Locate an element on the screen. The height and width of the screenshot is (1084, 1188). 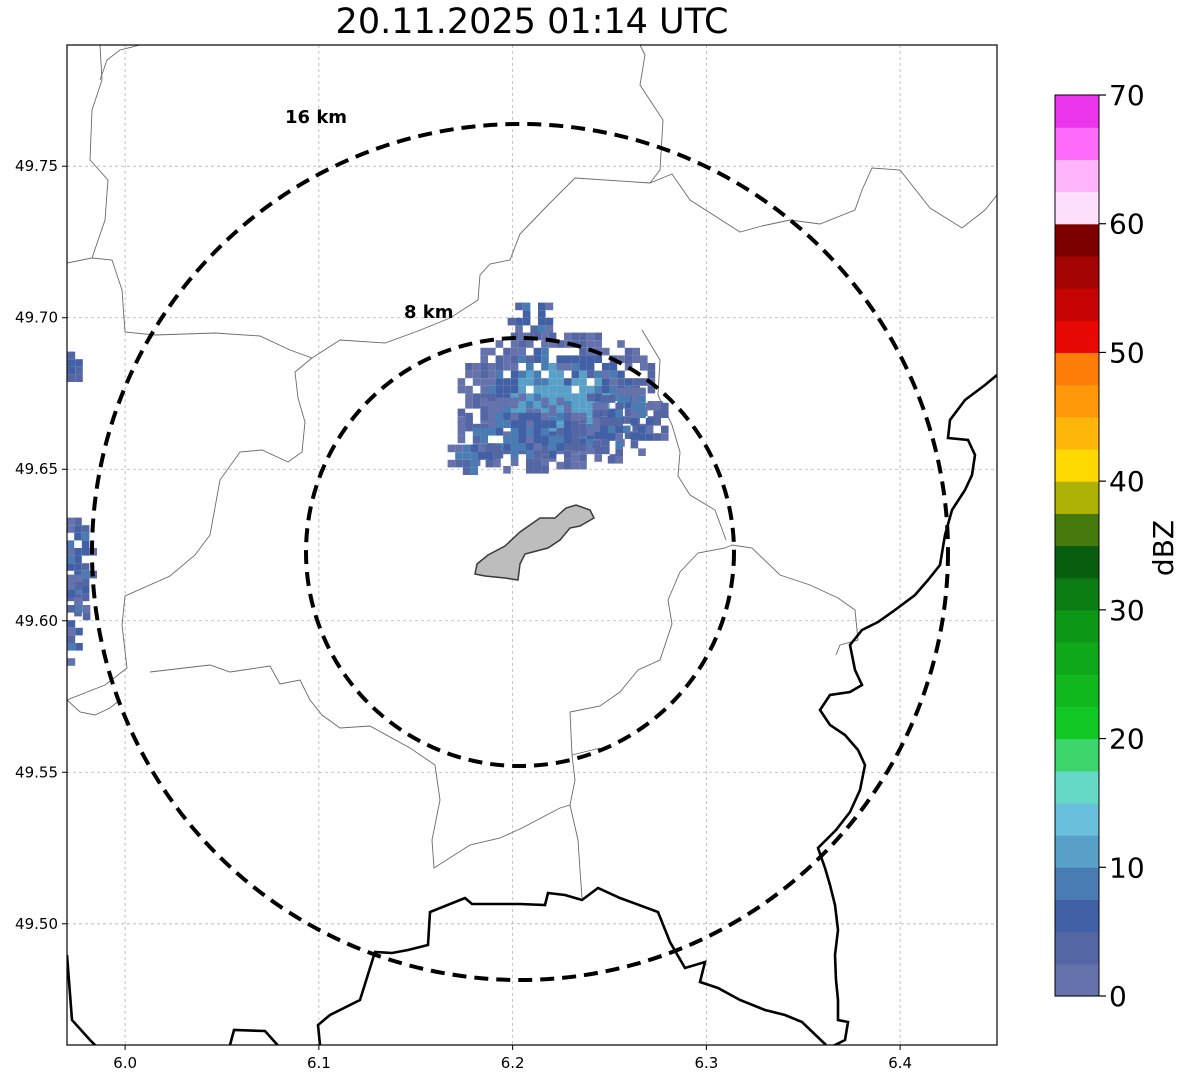
colorbar-tick-label: 20 is located at coordinates (1127, 739).